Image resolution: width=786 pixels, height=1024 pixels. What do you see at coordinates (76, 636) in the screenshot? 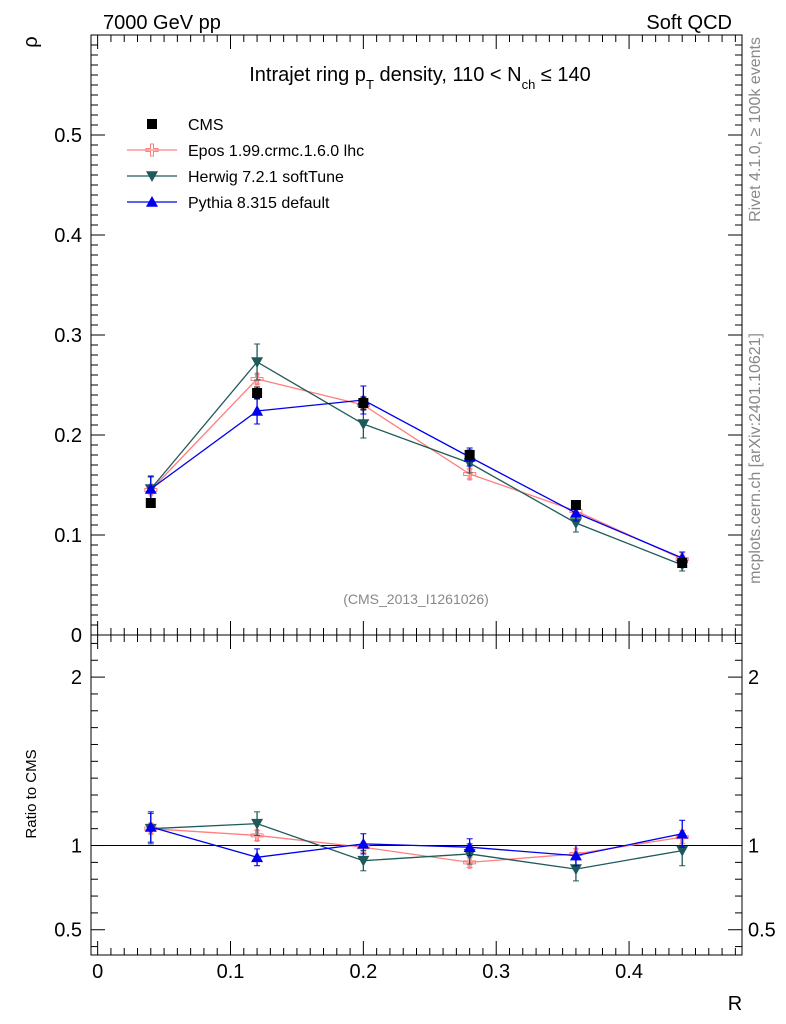
I see `y-tick-label: 0` at bounding box center [76, 636].